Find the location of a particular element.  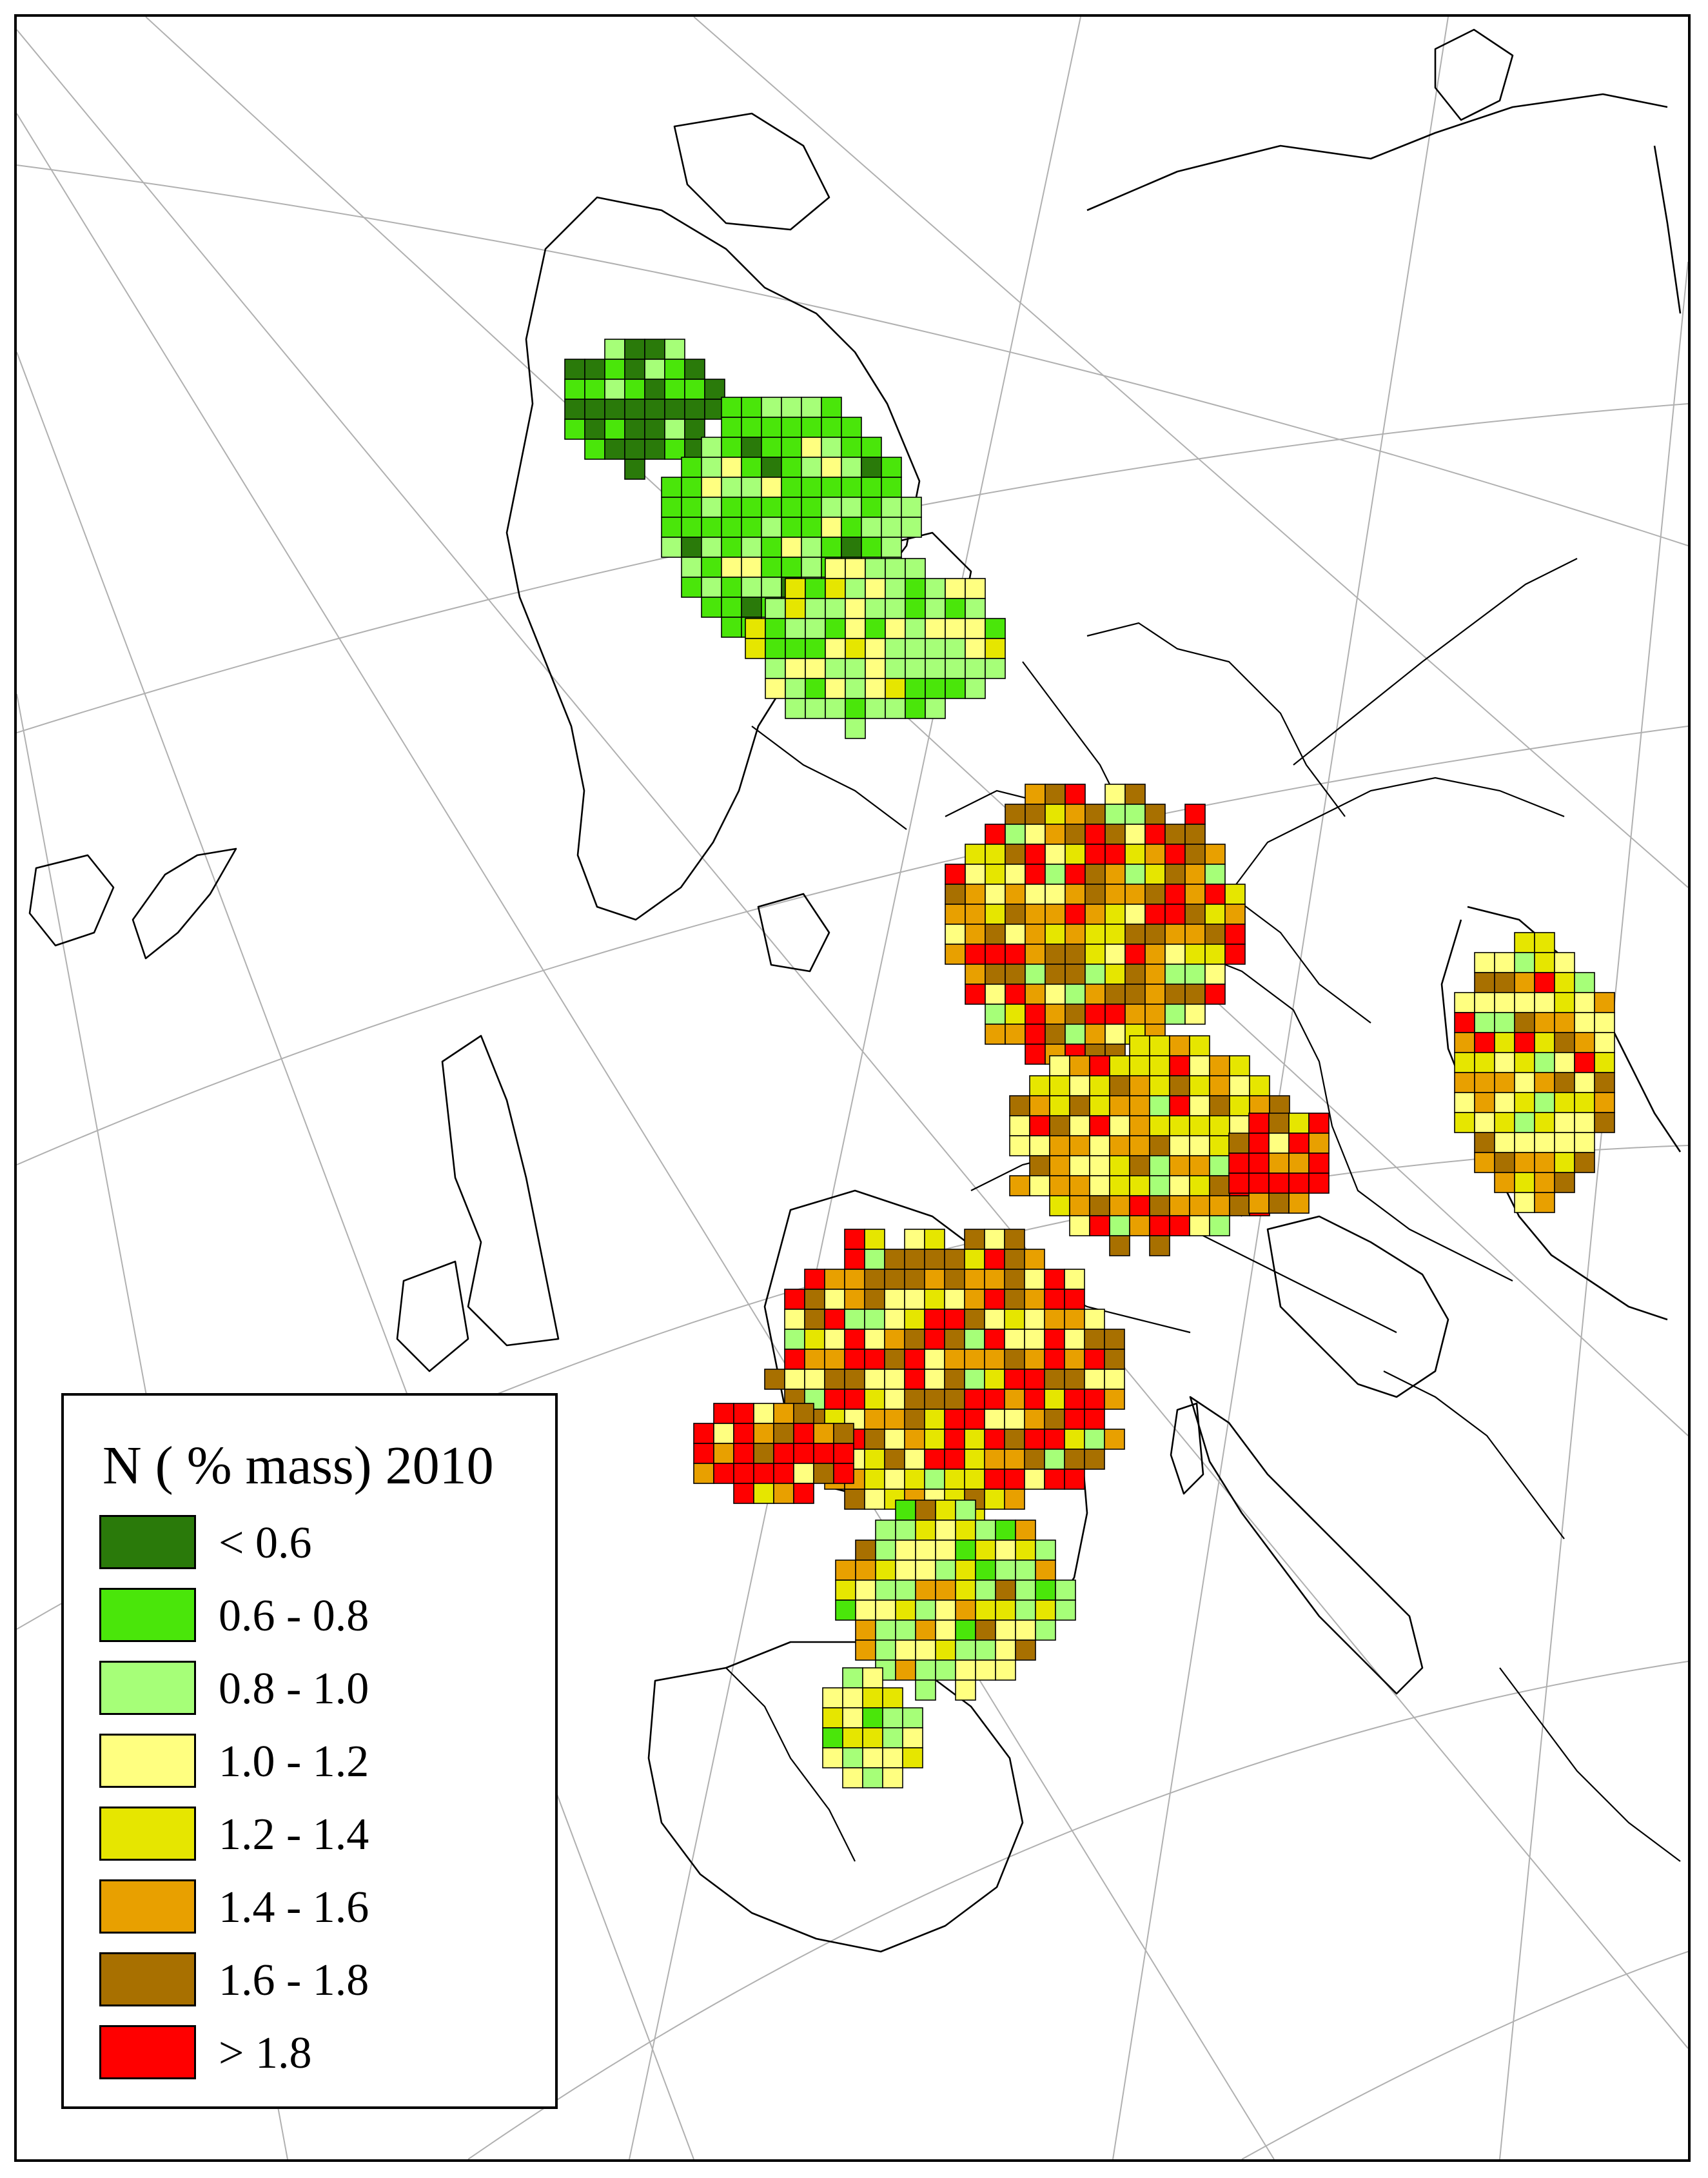

legend-label: 1.4 - 1.6 is located at coordinates (294, 1907).